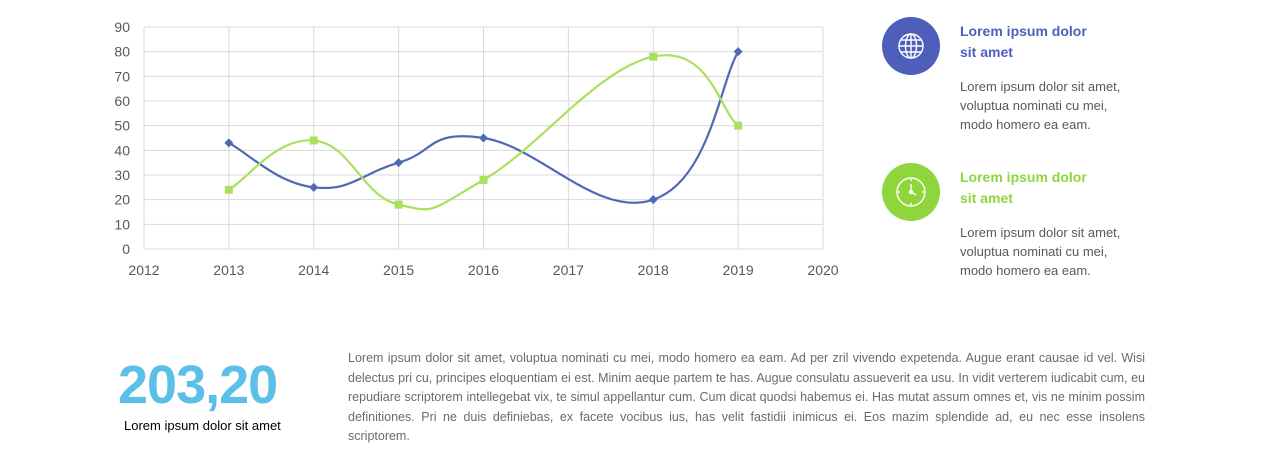  I want to click on x-tick-label: 2015, so click(398, 270).